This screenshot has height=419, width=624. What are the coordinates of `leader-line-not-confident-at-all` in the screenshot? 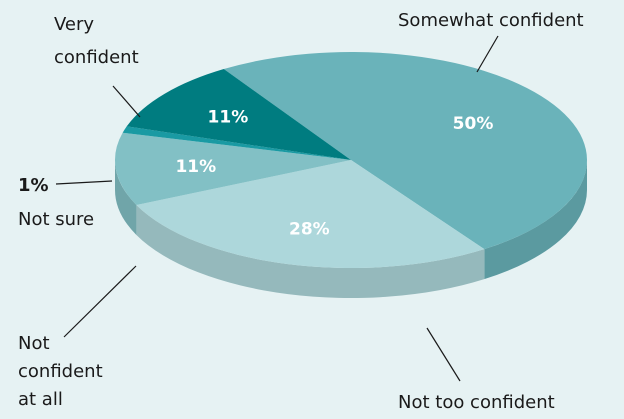 It's located at (100, 301).